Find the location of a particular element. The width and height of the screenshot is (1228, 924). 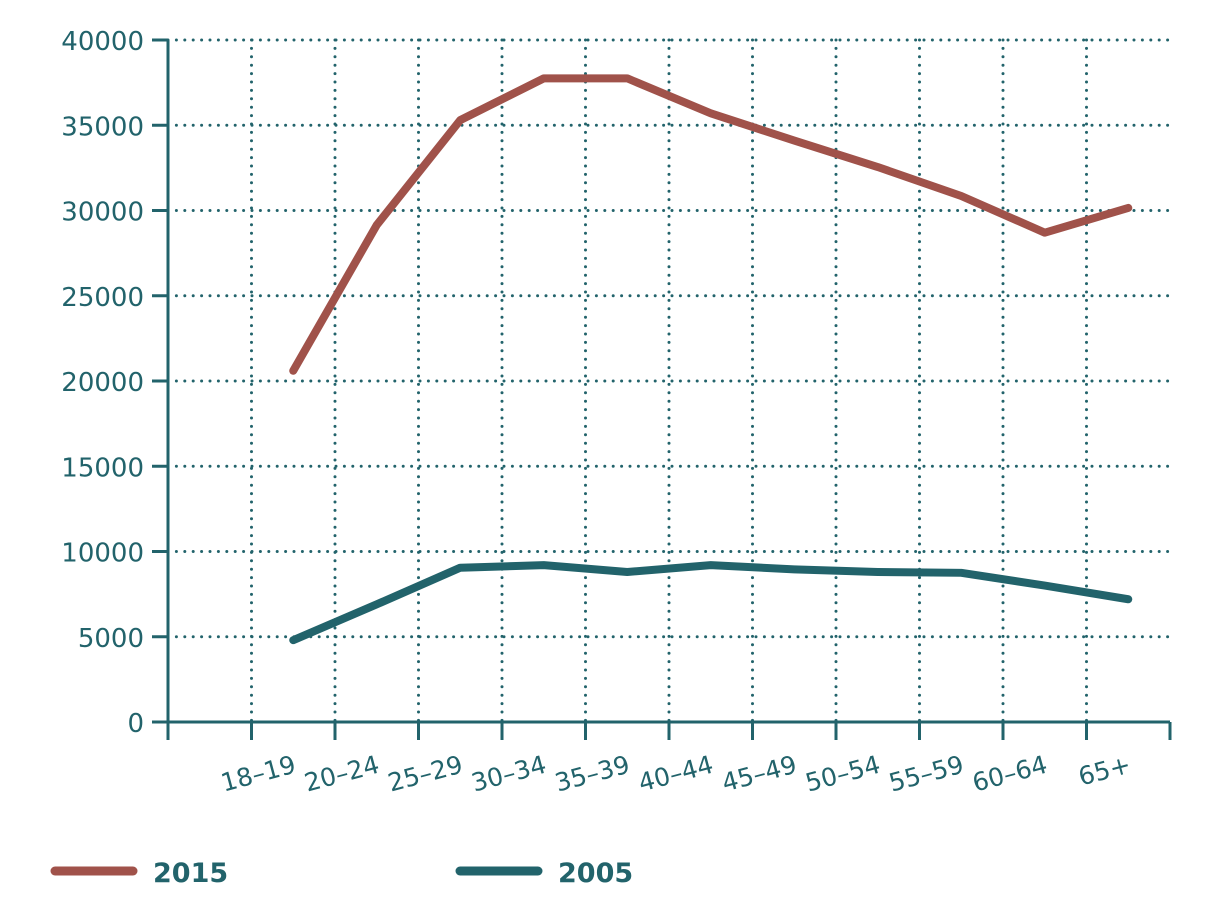

x-tick-label: 60–64 is located at coordinates (1009, 774).